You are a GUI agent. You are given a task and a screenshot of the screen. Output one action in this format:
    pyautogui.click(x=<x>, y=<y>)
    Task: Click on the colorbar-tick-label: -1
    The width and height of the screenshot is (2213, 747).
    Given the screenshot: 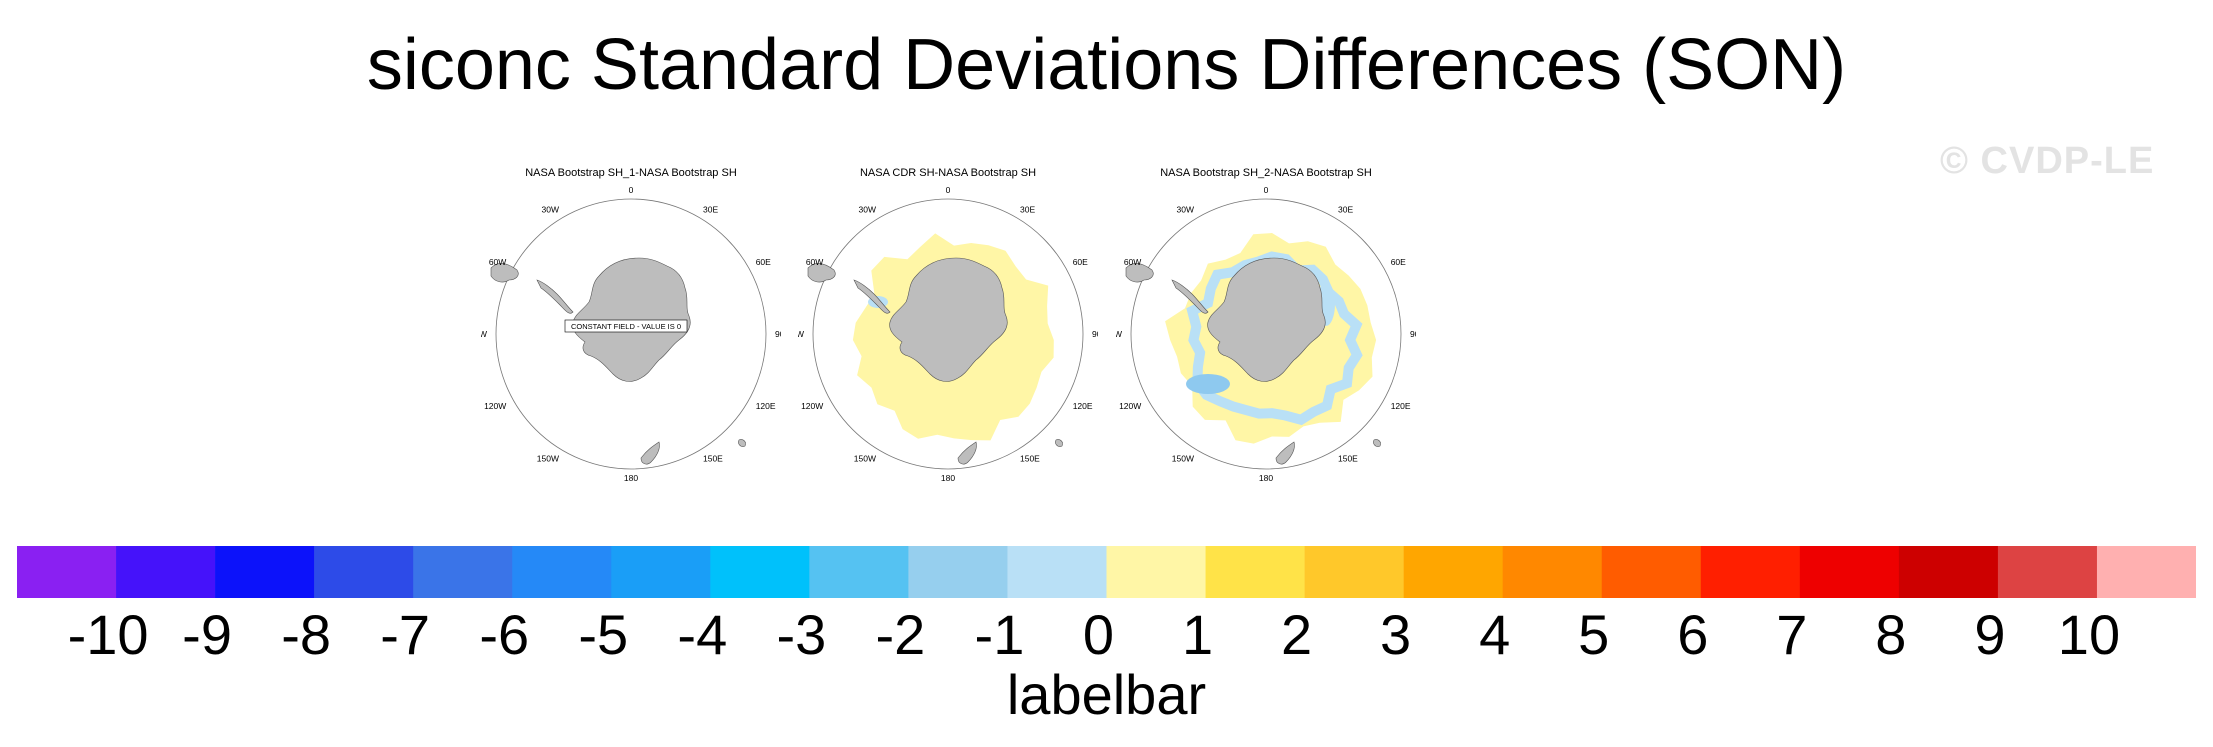 What is the action you would take?
    pyautogui.click(x=999, y=634)
    